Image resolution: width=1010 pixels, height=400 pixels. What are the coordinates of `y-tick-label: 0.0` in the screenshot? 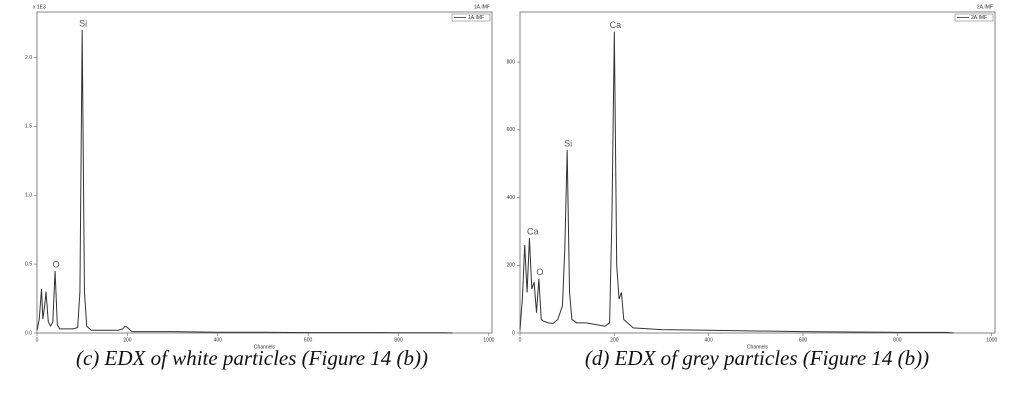 It's located at (28, 333).